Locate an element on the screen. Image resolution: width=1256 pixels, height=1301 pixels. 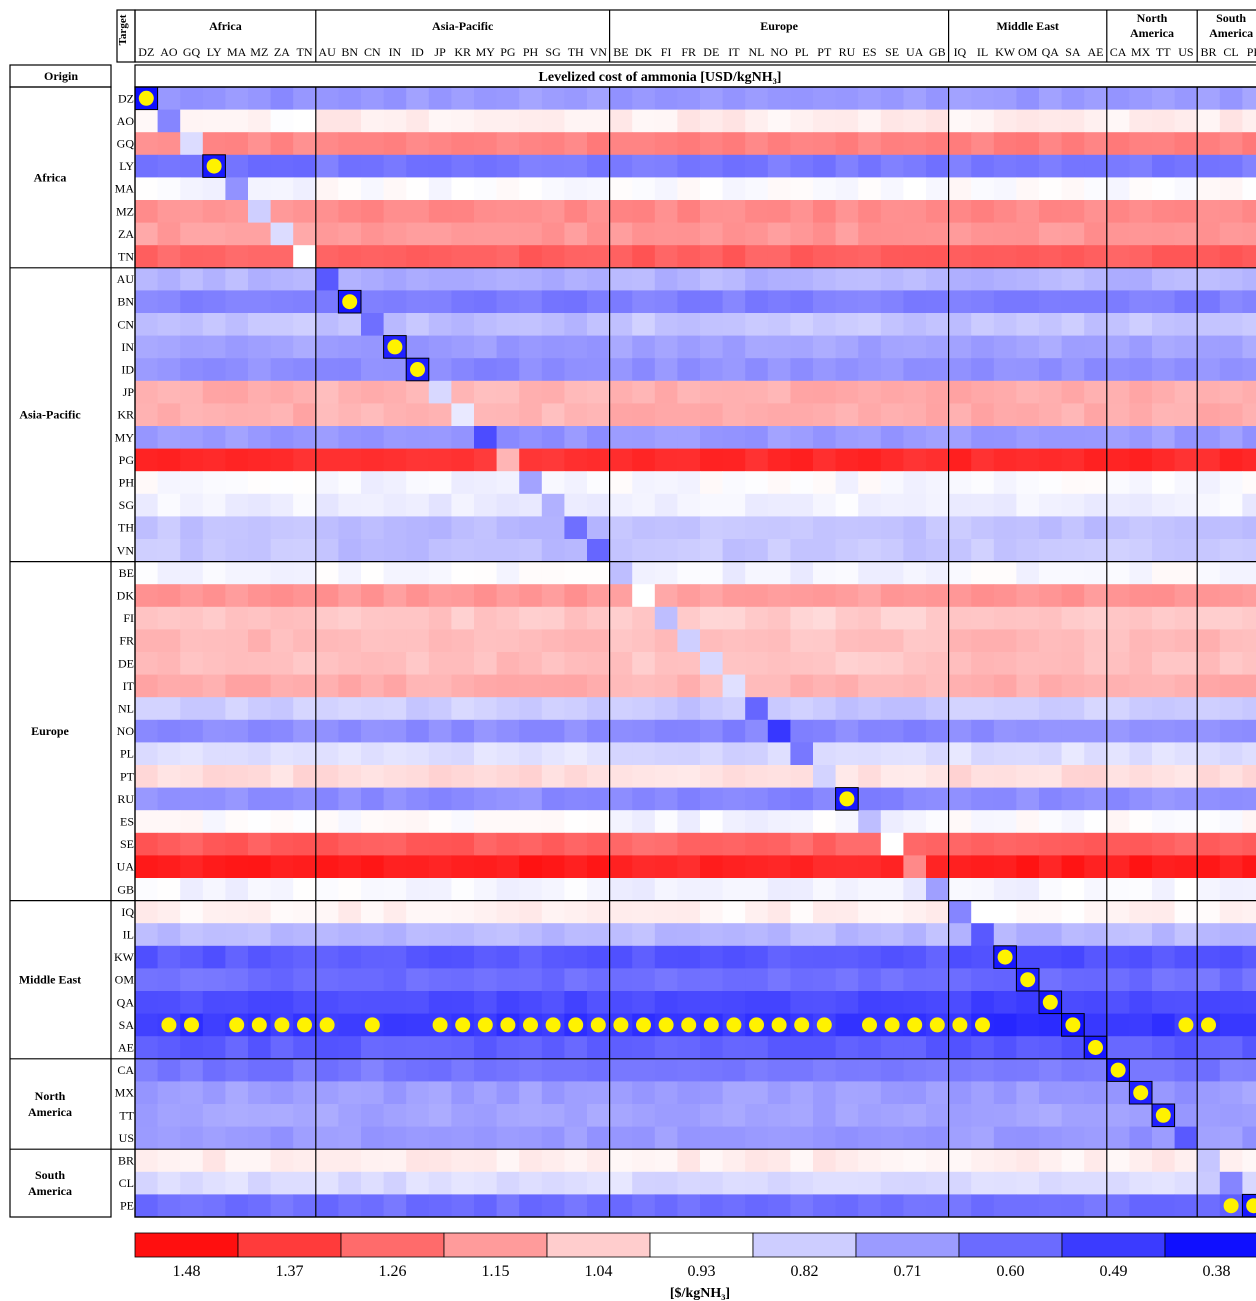
col-region-label: Middle East is located at coordinates (1028, 26).